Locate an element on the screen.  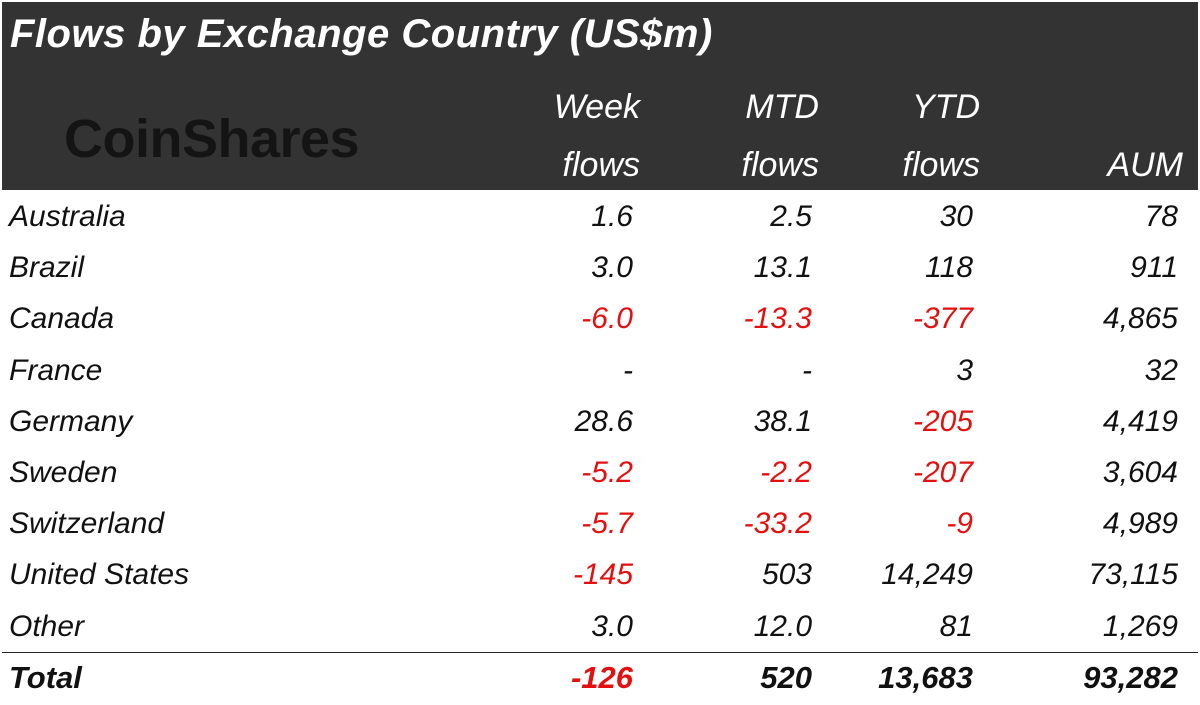
country-cell: Germany is located at coordinates (71, 421).